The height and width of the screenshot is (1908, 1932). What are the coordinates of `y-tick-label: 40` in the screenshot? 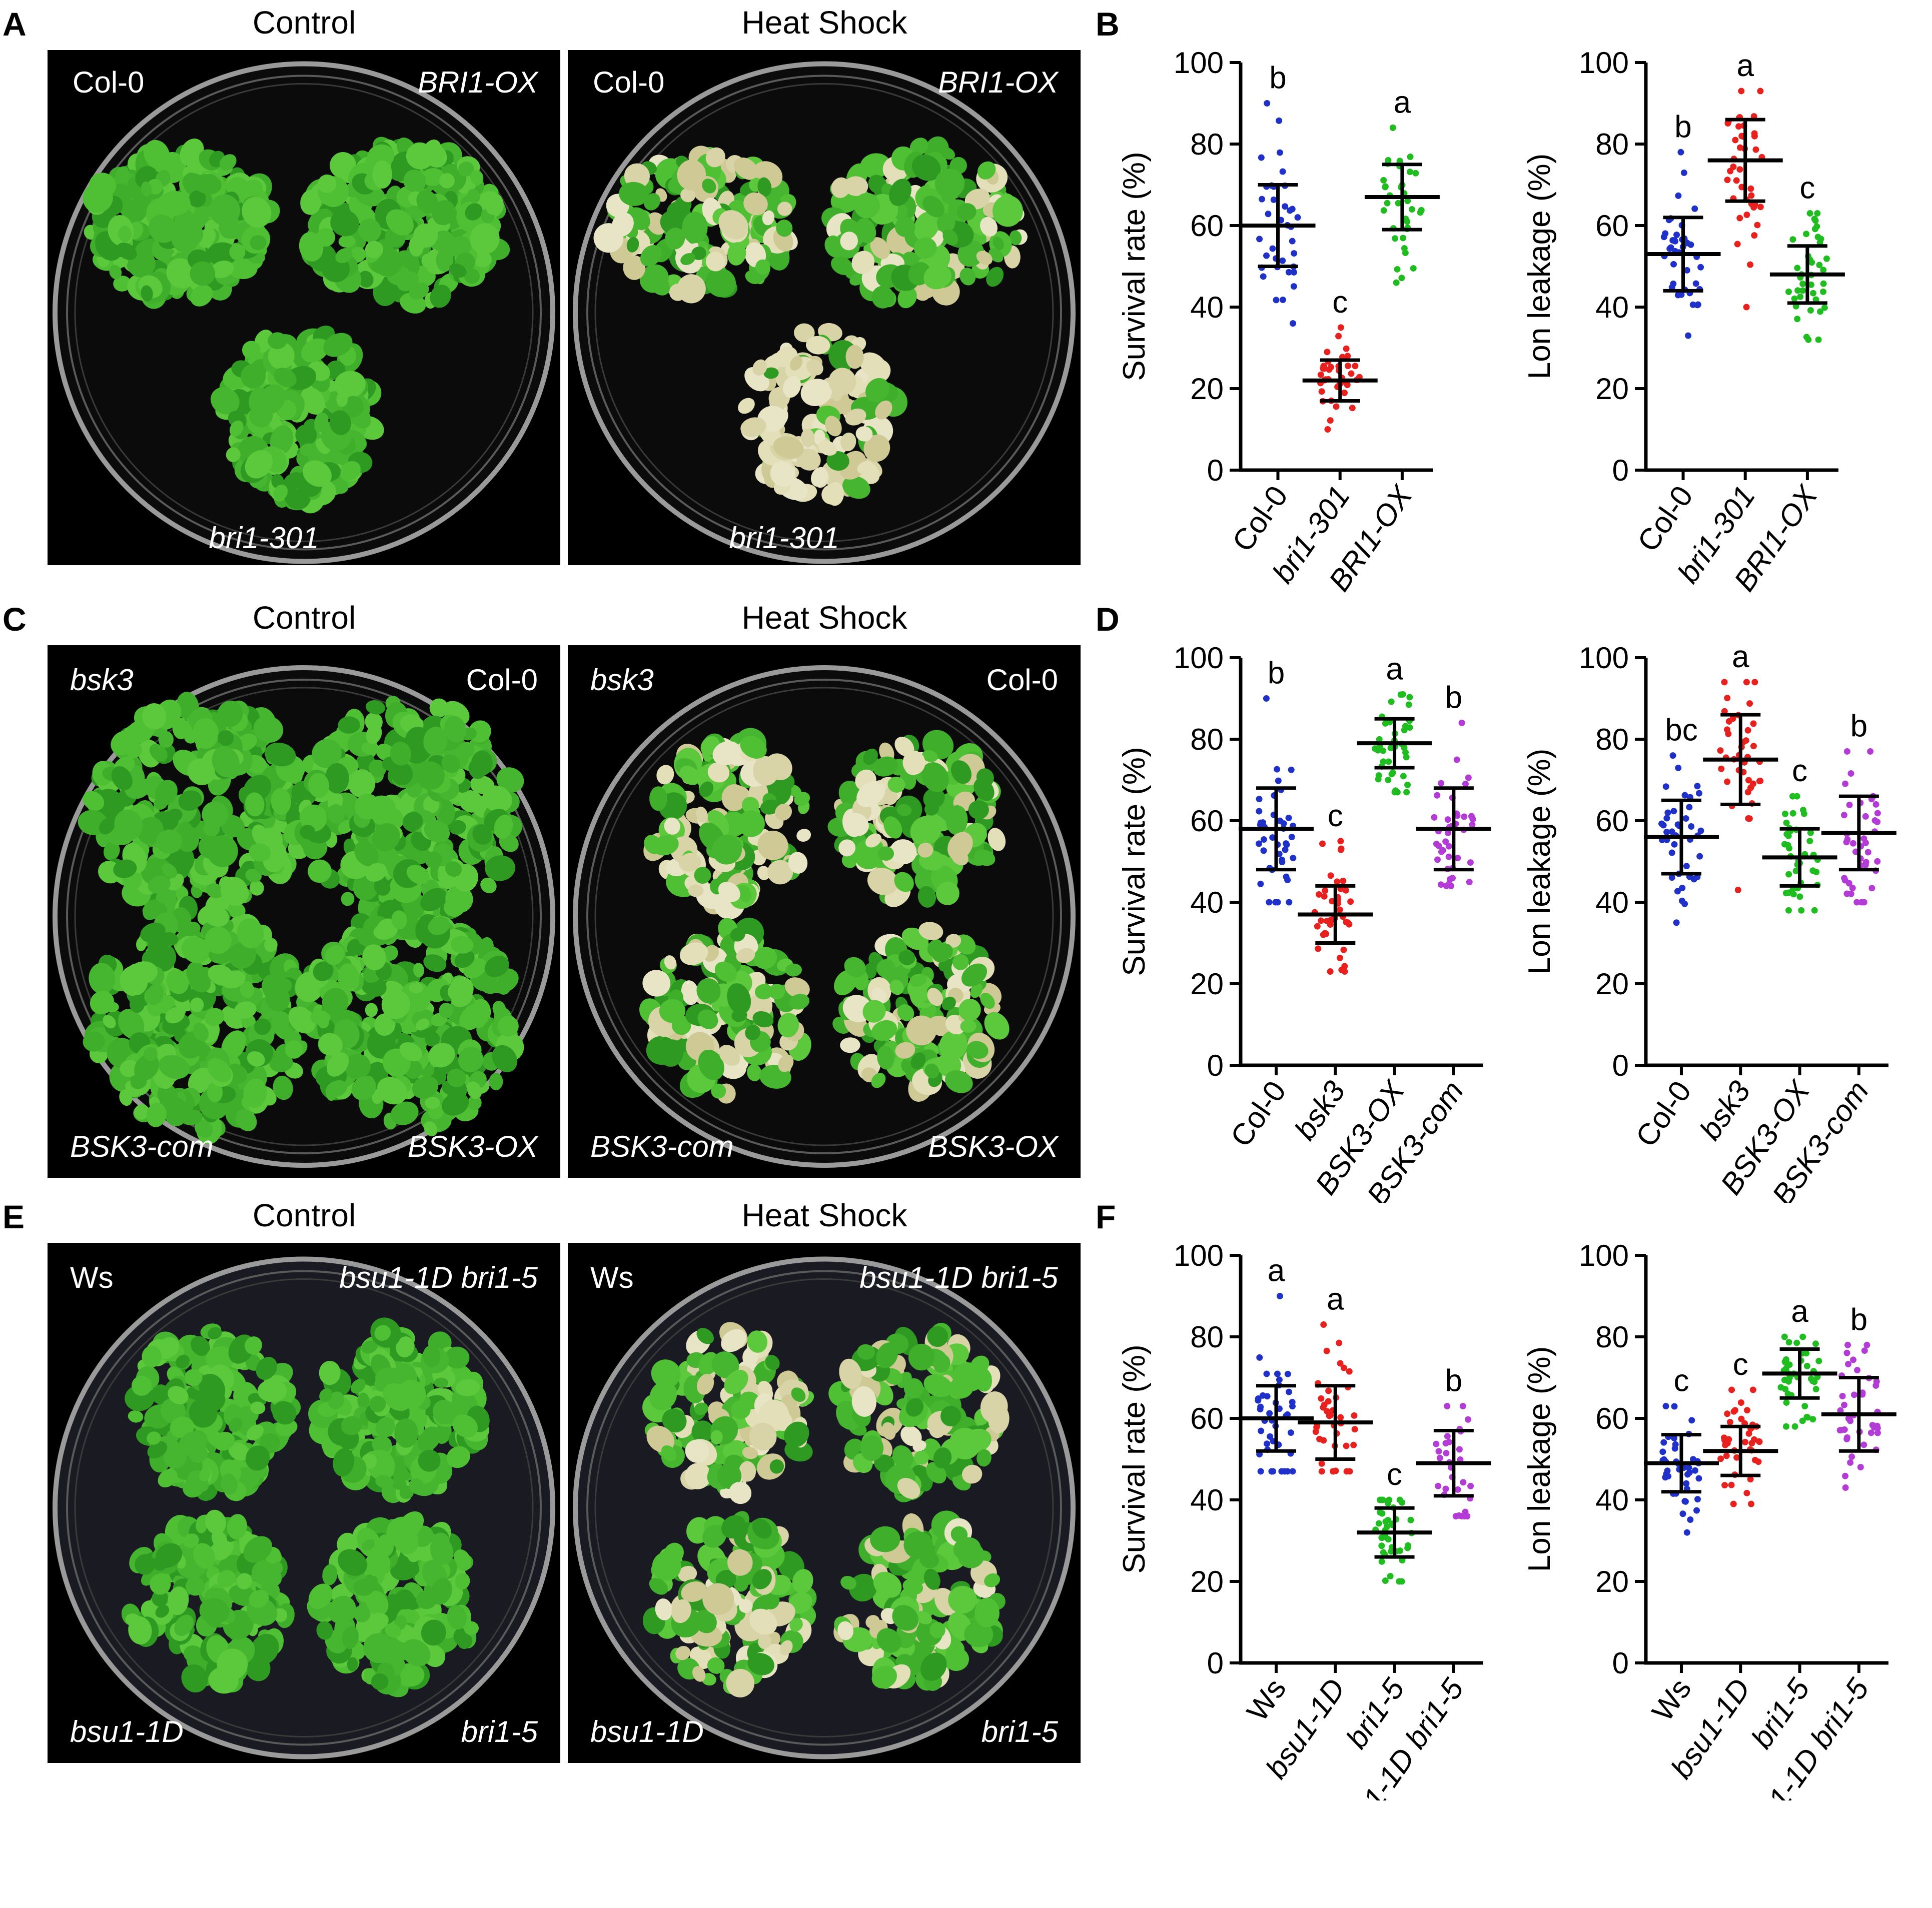 It's located at (1612, 902).